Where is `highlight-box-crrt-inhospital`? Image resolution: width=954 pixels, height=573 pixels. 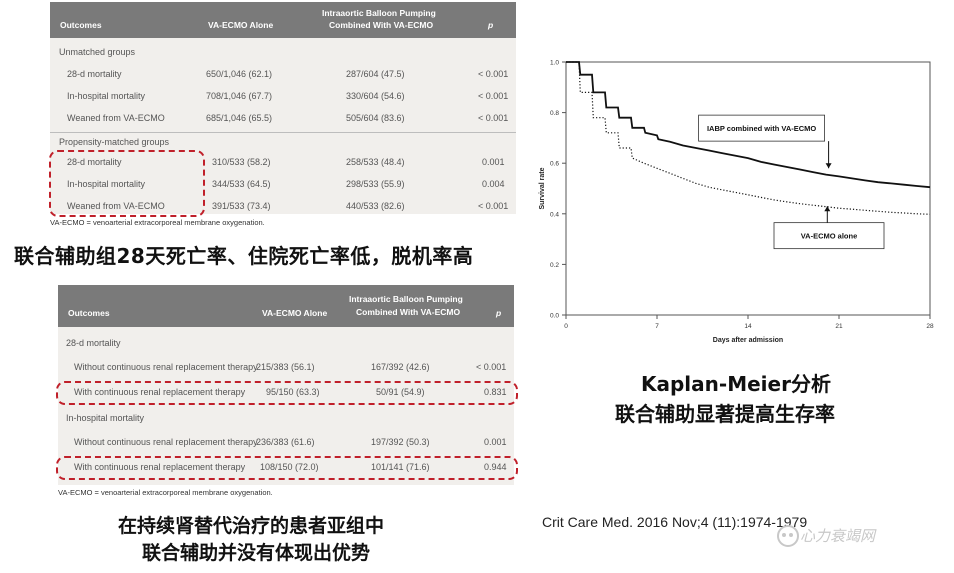
highlight-box-crrt-inhospital is located at coordinates (287, 468).